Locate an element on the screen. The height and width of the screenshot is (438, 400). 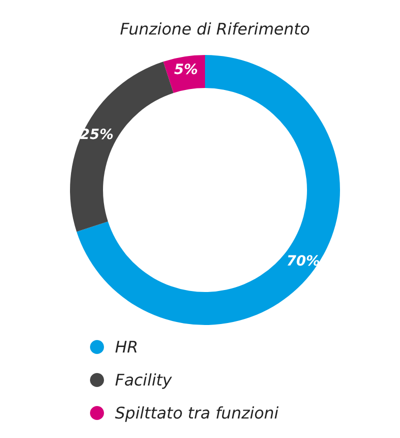
data-label: 5% is located at coordinates (186, 70).